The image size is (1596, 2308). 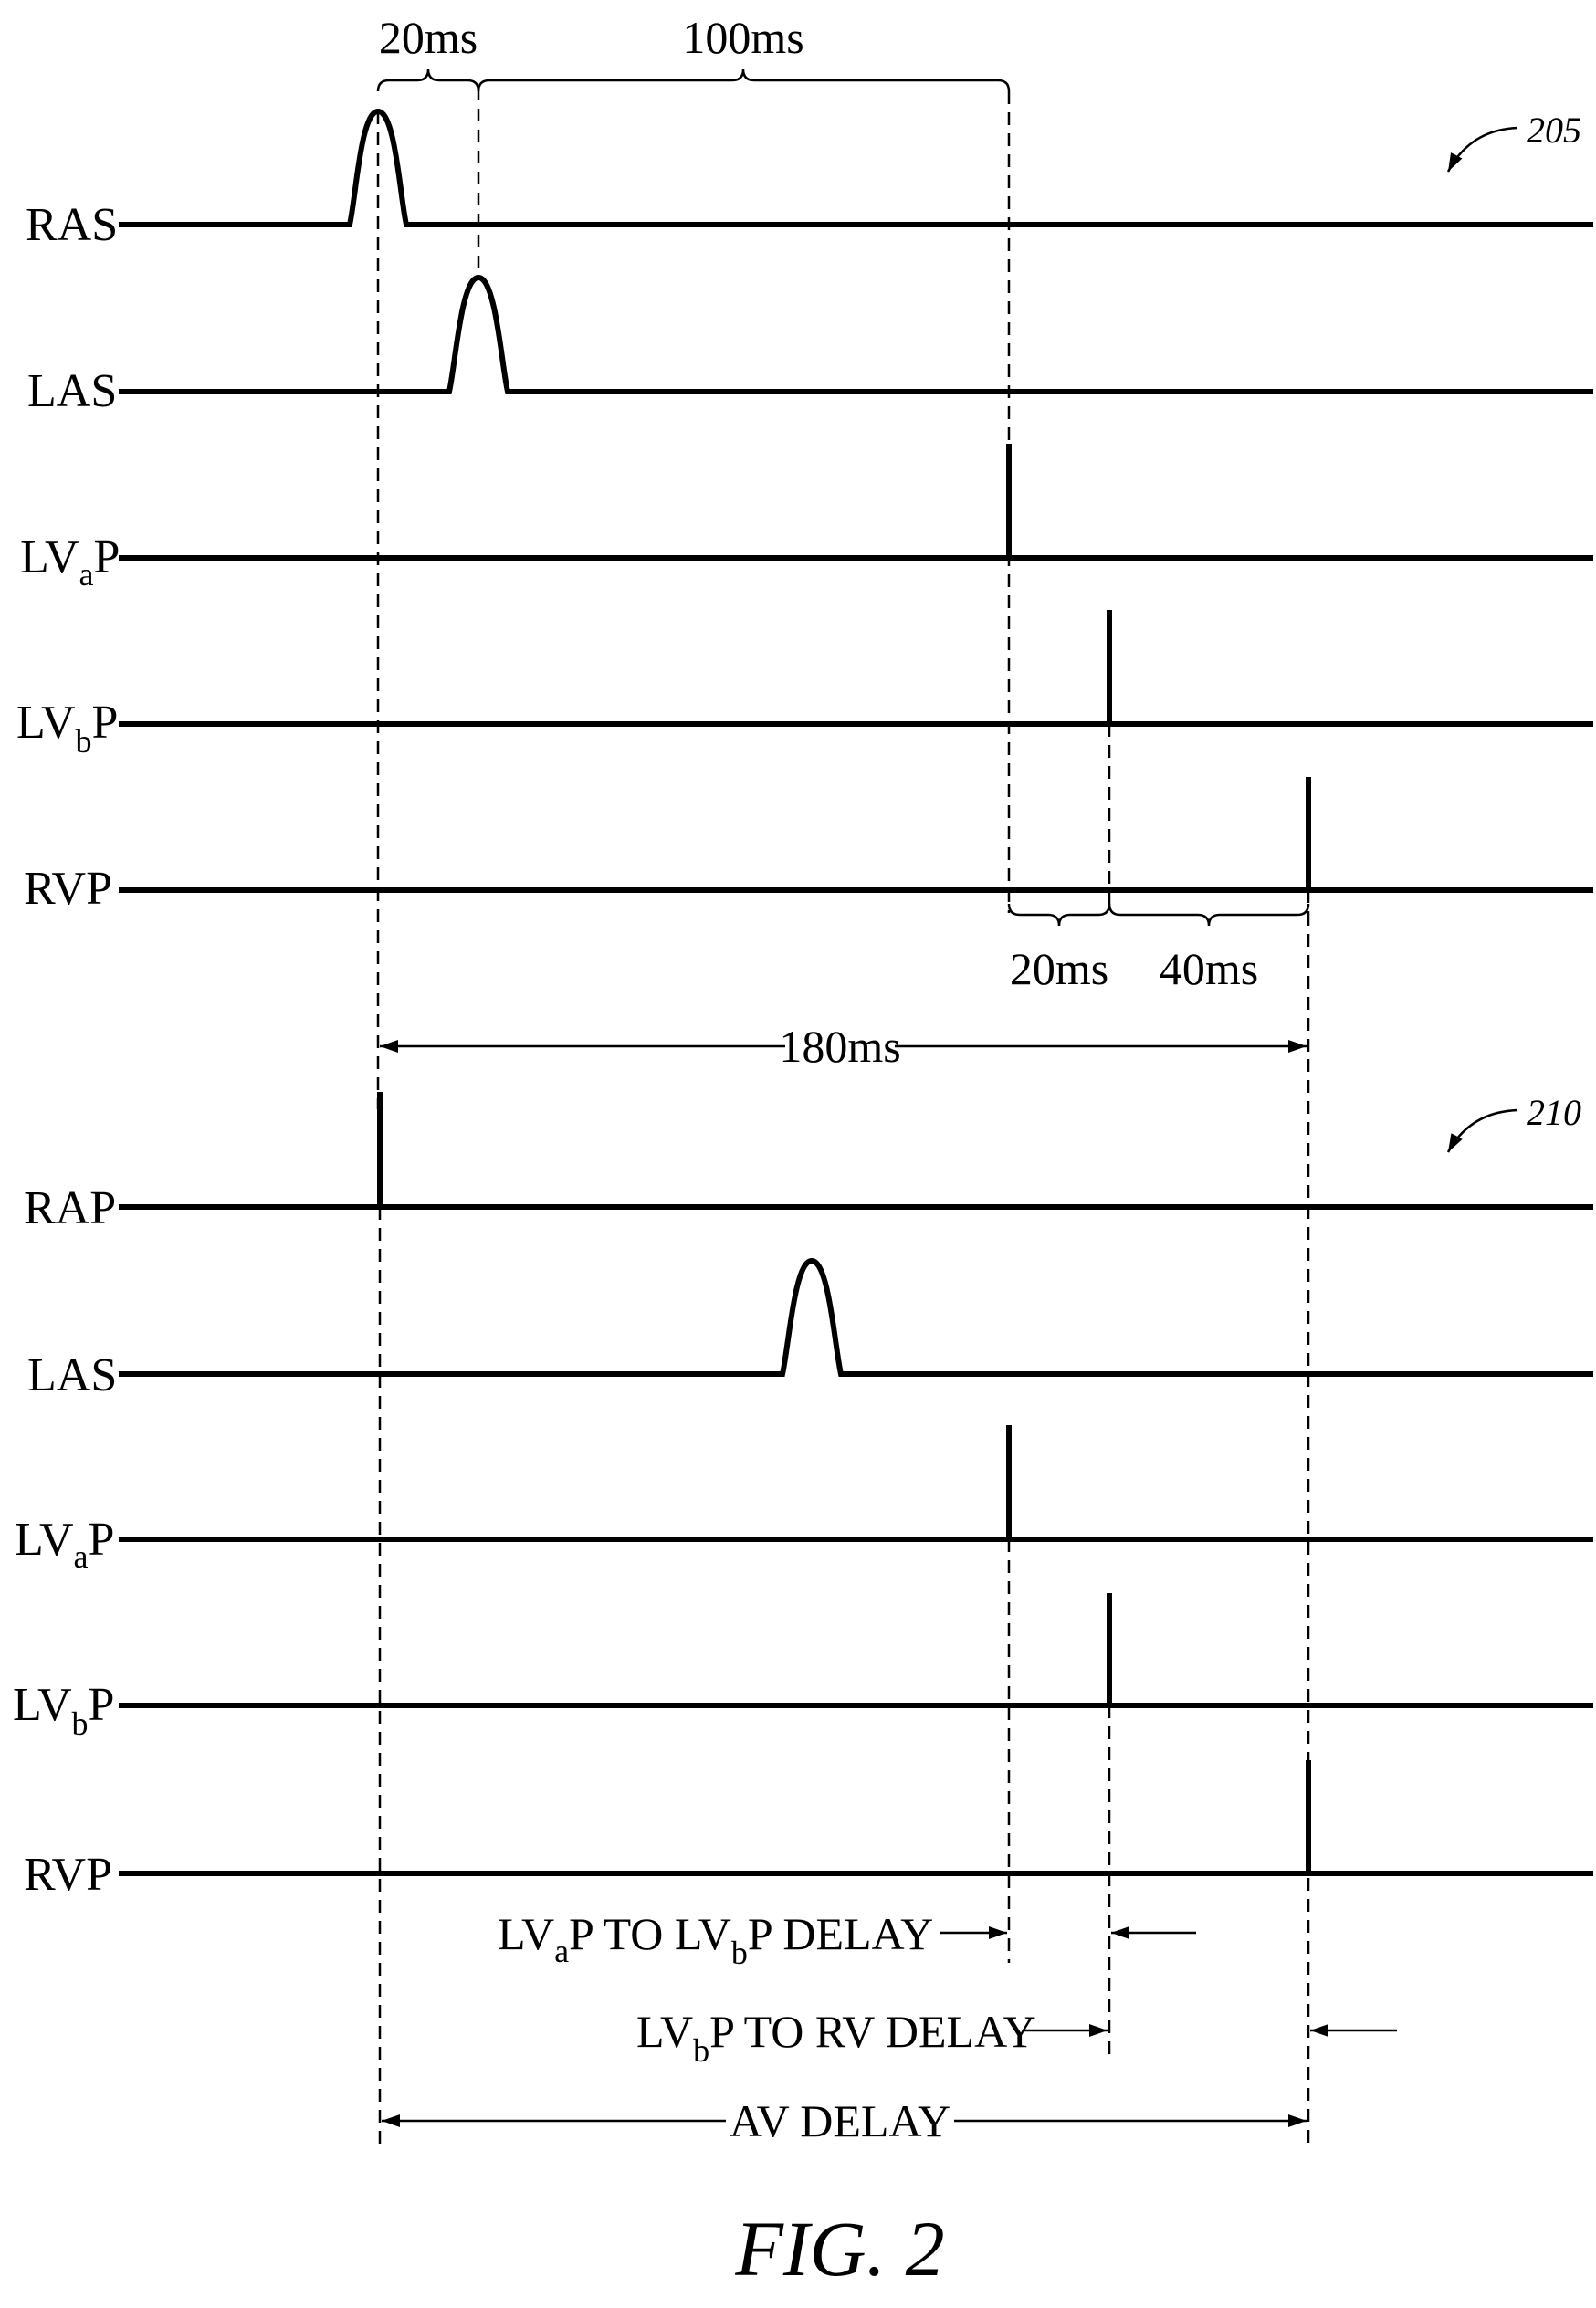 What do you see at coordinates (1482, 1131) in the screenshot?
I see `ref-210-leader` at bounding box center [1482, 1131].